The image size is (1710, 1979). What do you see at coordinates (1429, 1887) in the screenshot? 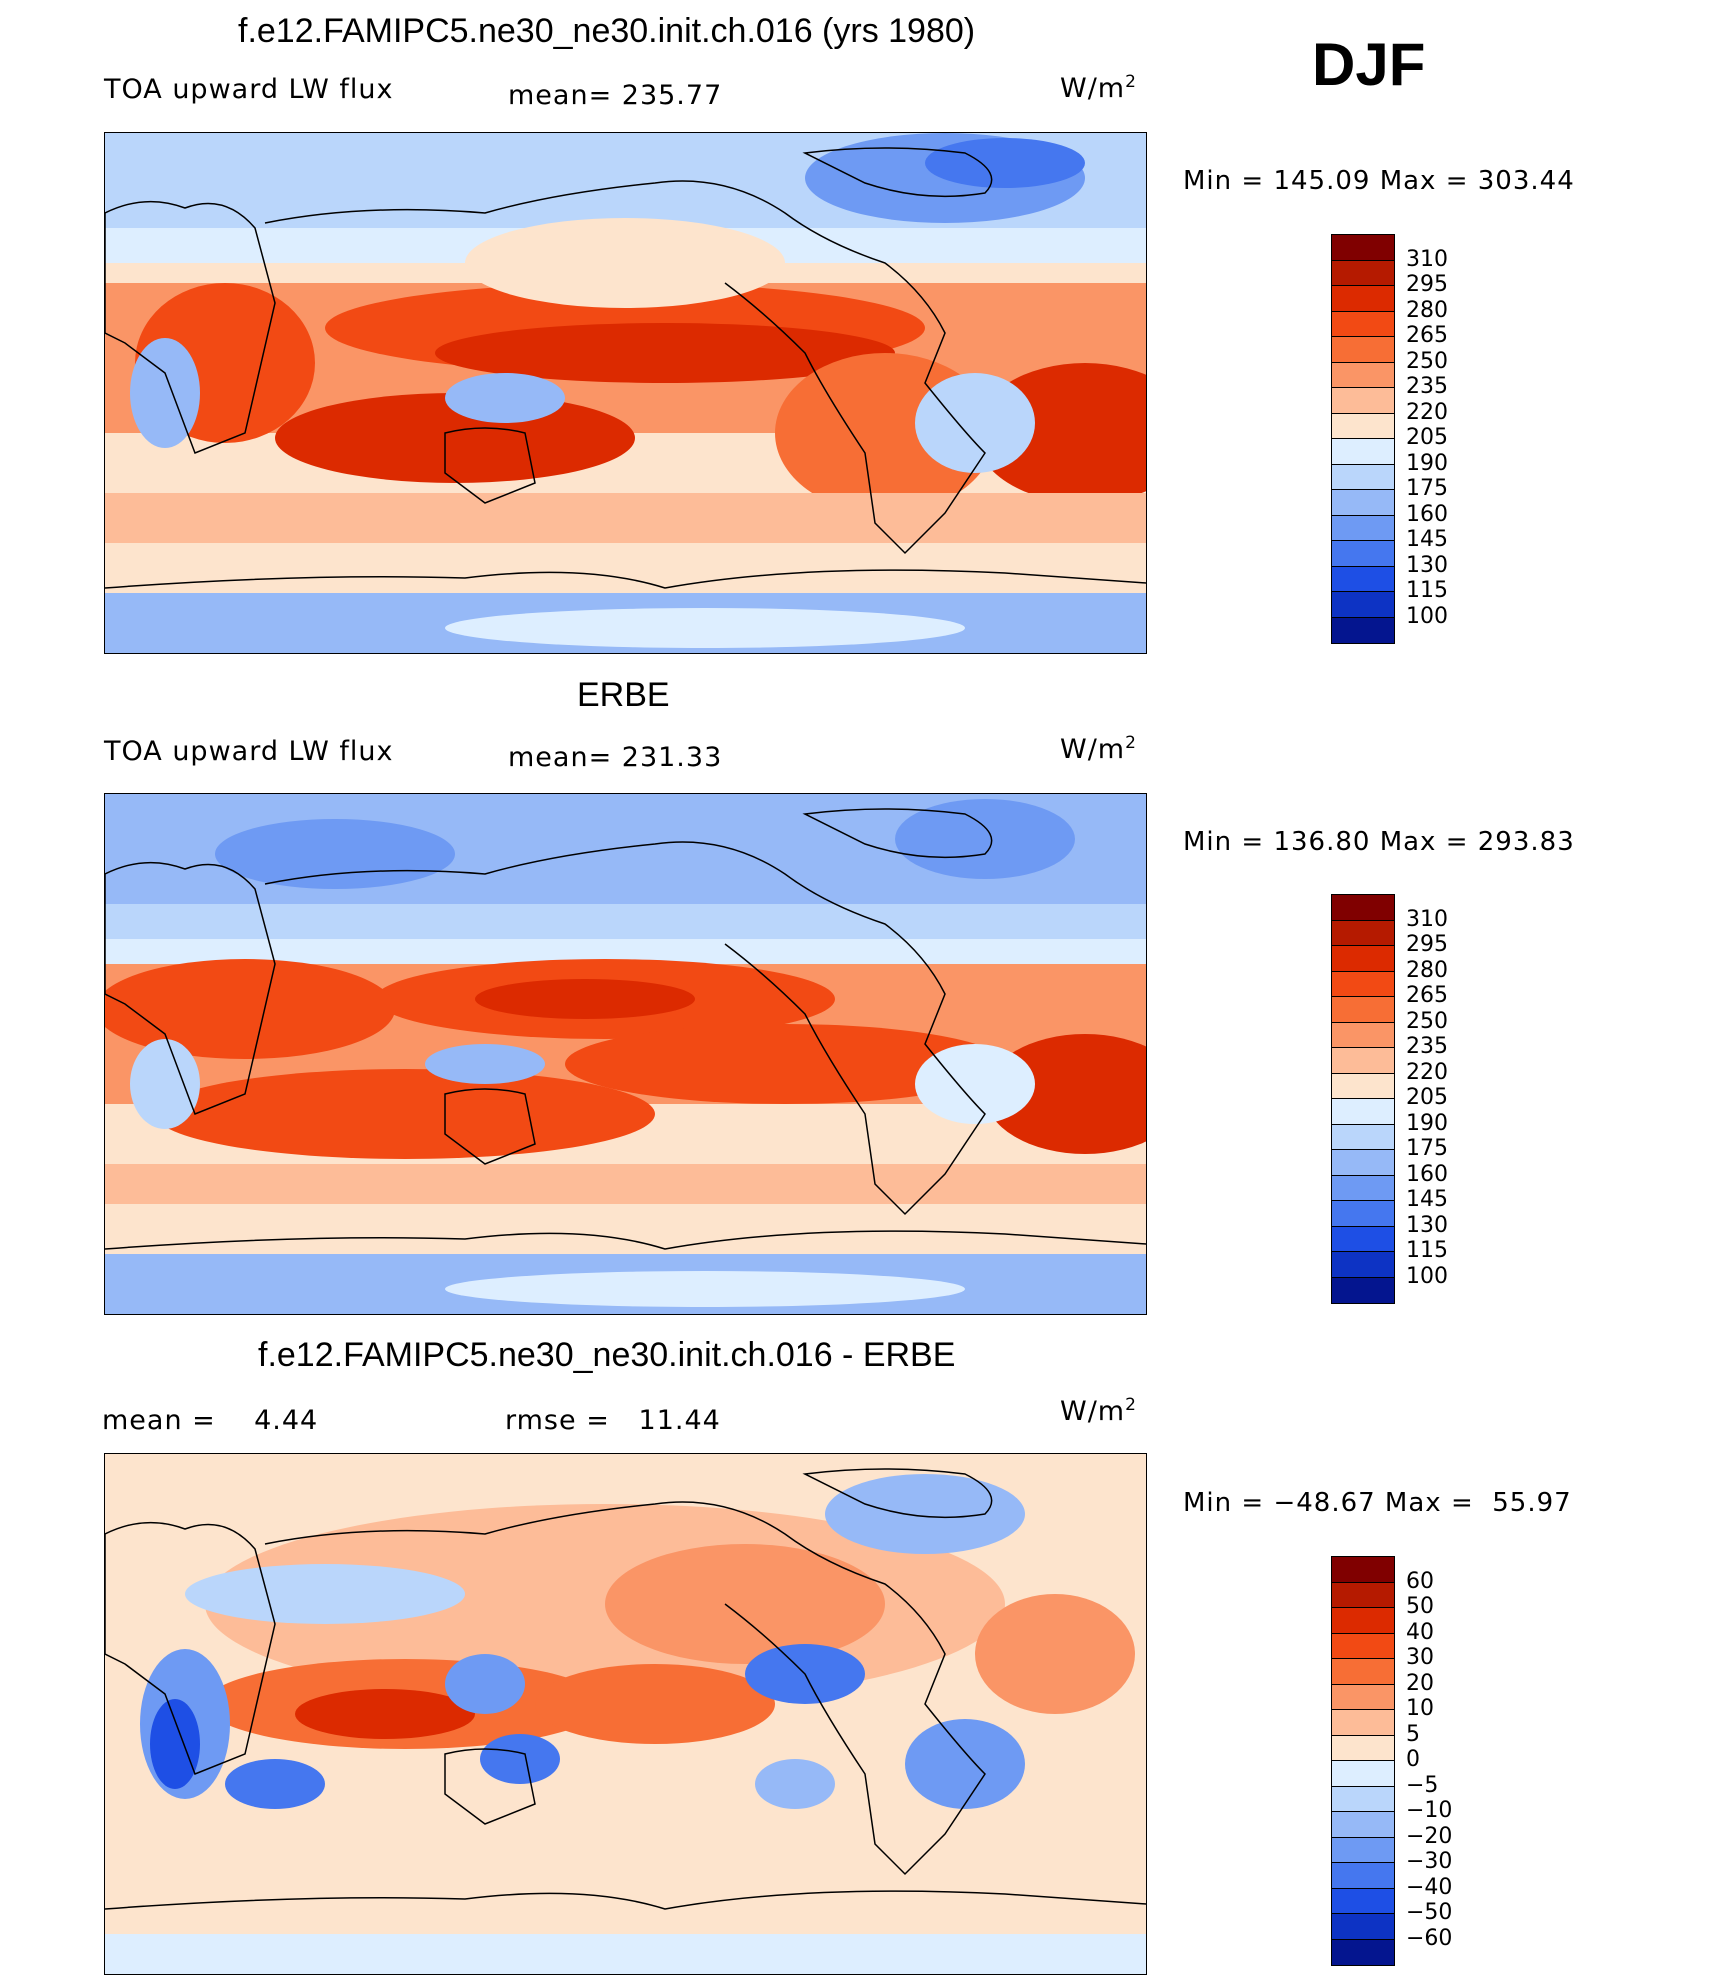
I see `colorbar-tick-label: −40` at bounding box center [1429, 1887].